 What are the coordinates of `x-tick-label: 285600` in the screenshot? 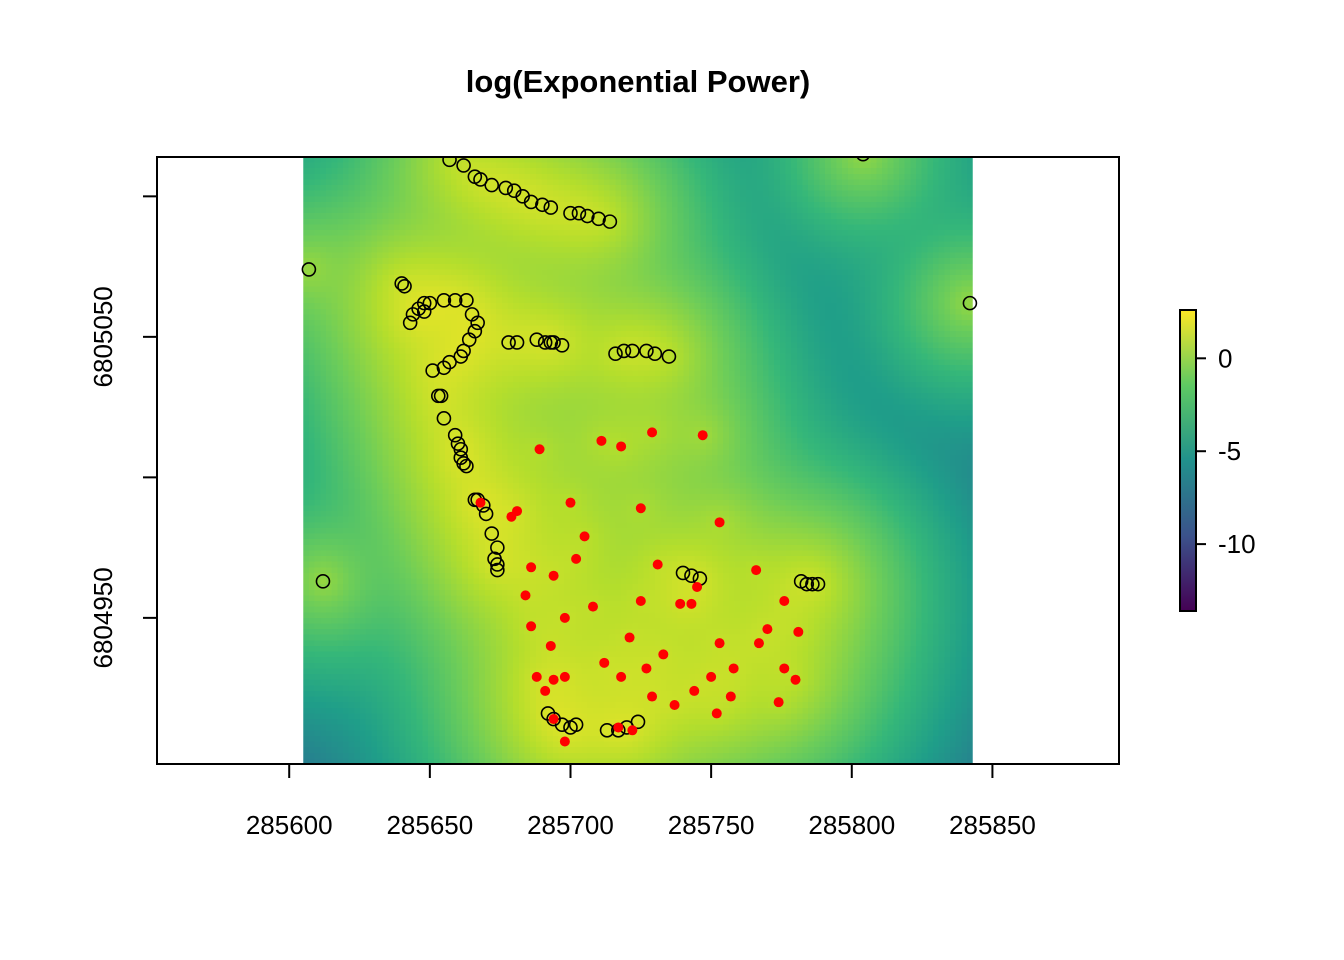 It's located at (289, 825).